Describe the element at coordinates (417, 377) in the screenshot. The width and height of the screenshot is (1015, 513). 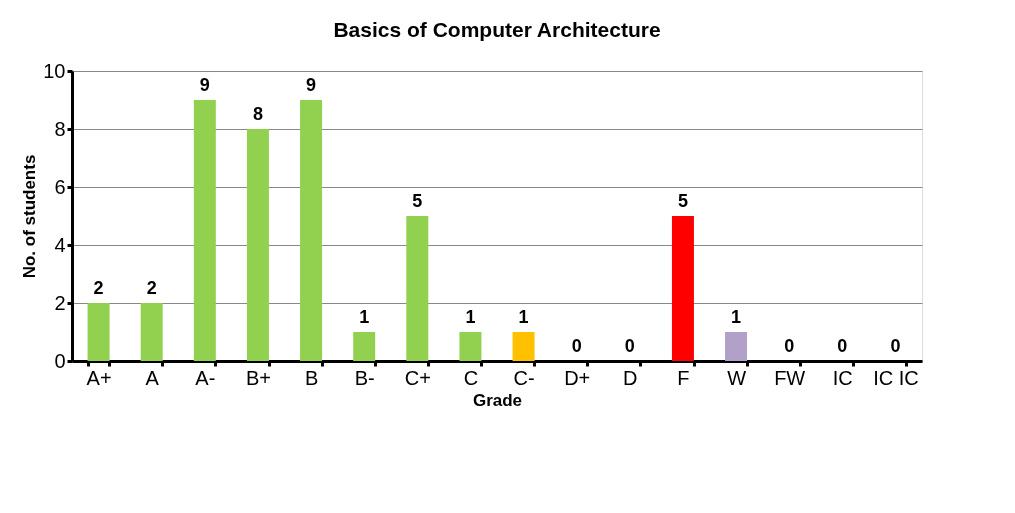
I see `x-tick-label: C+` at that location.